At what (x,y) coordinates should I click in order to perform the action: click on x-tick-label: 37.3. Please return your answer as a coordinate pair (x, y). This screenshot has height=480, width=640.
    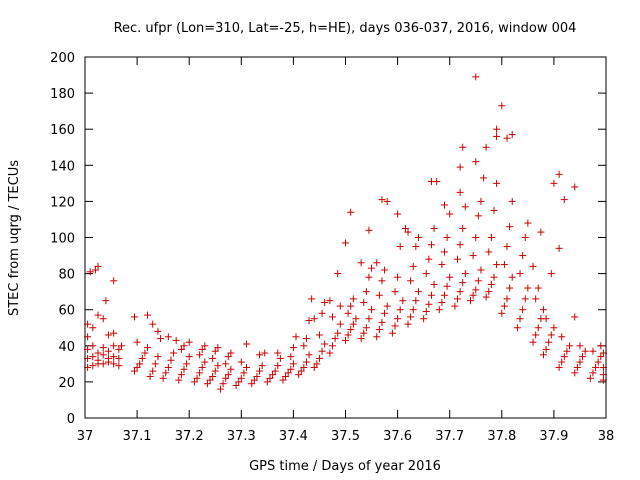
    Looking at the image, I should click on (241, 436).